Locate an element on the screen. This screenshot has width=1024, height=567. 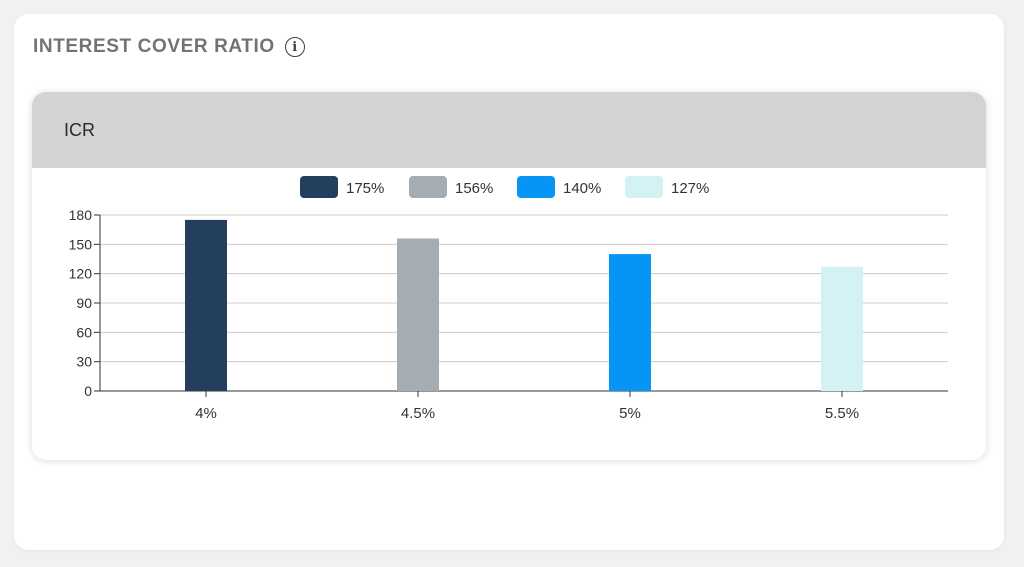
legend-label: 175% is located at coordinates (365, 188).